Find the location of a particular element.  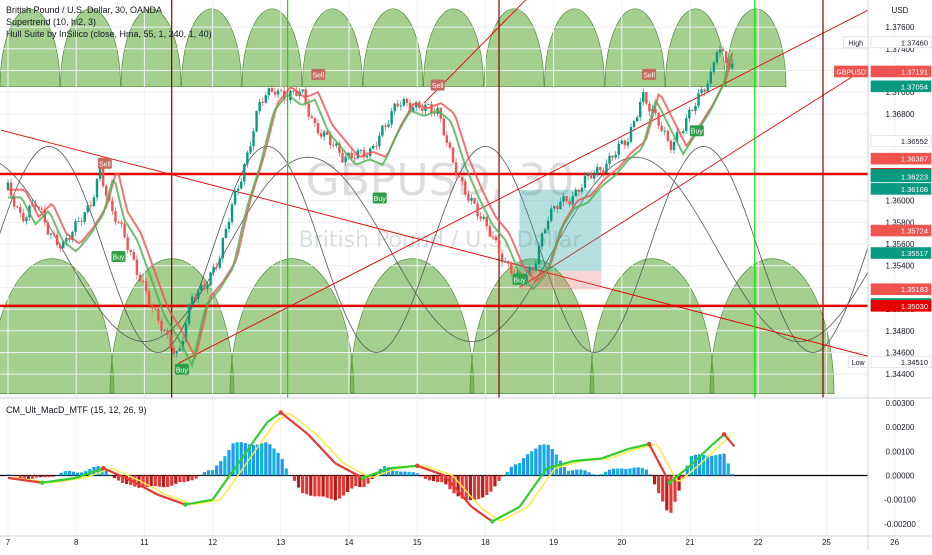

signal-buy: Buy is located at coordinates (118, 257).